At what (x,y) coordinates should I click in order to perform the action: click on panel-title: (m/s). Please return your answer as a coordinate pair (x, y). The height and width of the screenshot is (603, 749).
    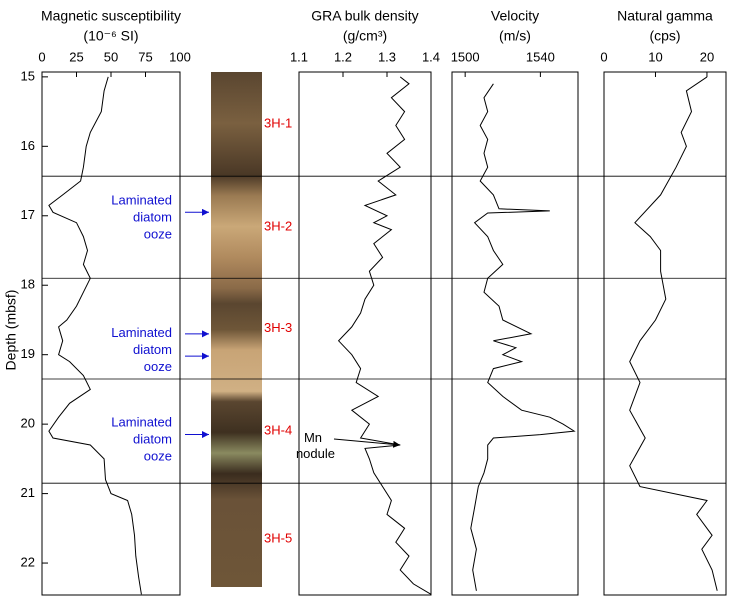
    Looking at the image, I should click on (515, 36).